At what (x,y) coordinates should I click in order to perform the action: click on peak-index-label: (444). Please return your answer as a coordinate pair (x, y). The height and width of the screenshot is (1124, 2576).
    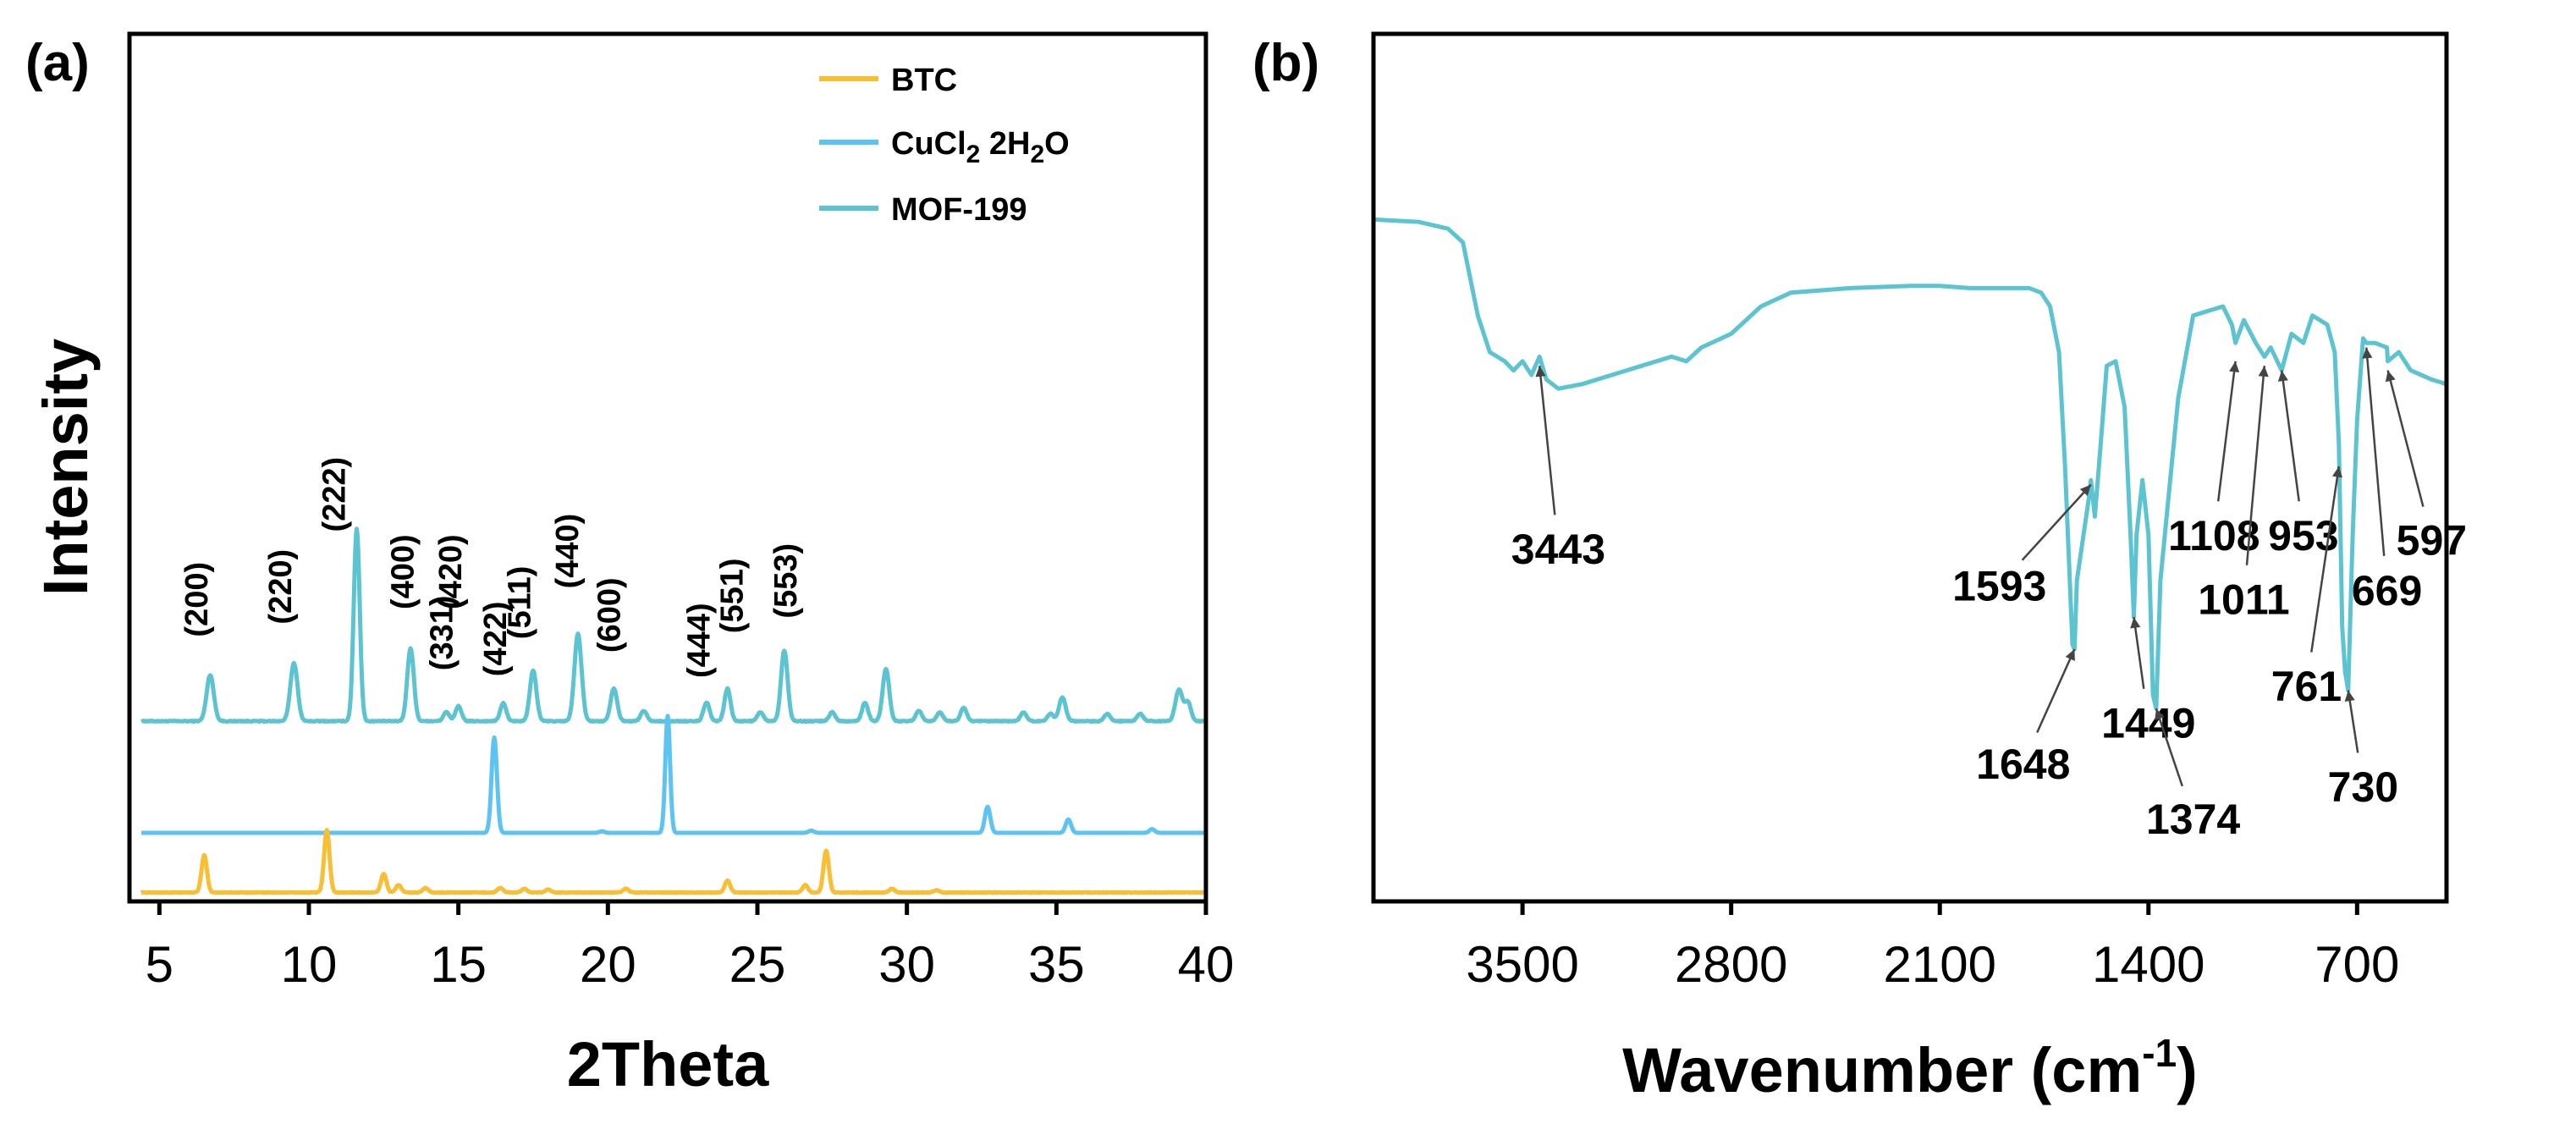
    Looking at the image, I should click on (700, 640).